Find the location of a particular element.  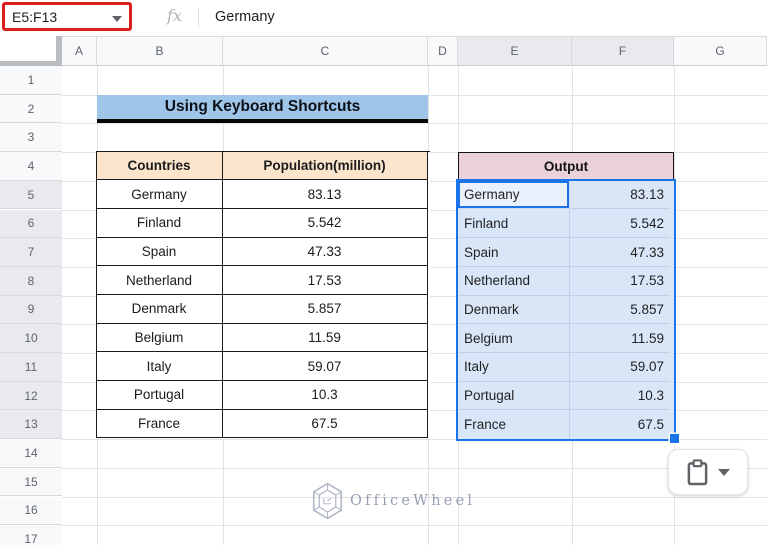

name-box: E5:F13 is located at coordinates (35, 17).